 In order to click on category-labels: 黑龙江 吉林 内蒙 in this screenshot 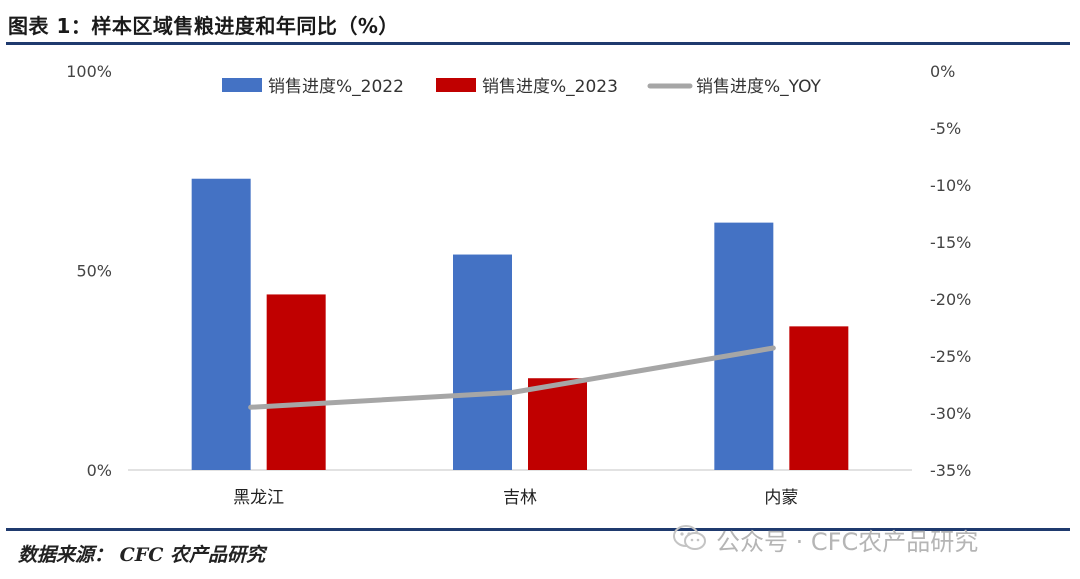, I will do `click(515, 498)`.